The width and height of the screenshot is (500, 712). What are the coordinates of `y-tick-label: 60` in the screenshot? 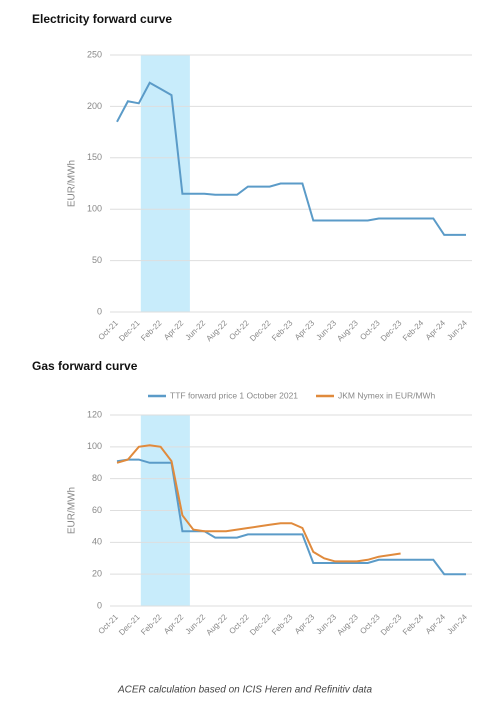 It's located at (97, 510).